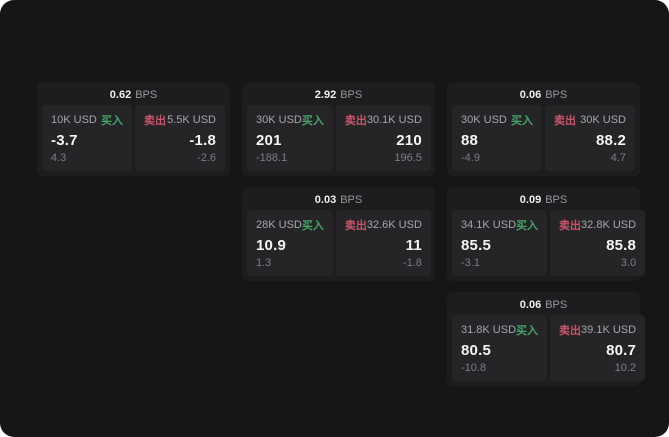 This screenshot has width=669, height=437. I want to click on buy-sub-value: 1.3, so click(264, 263).